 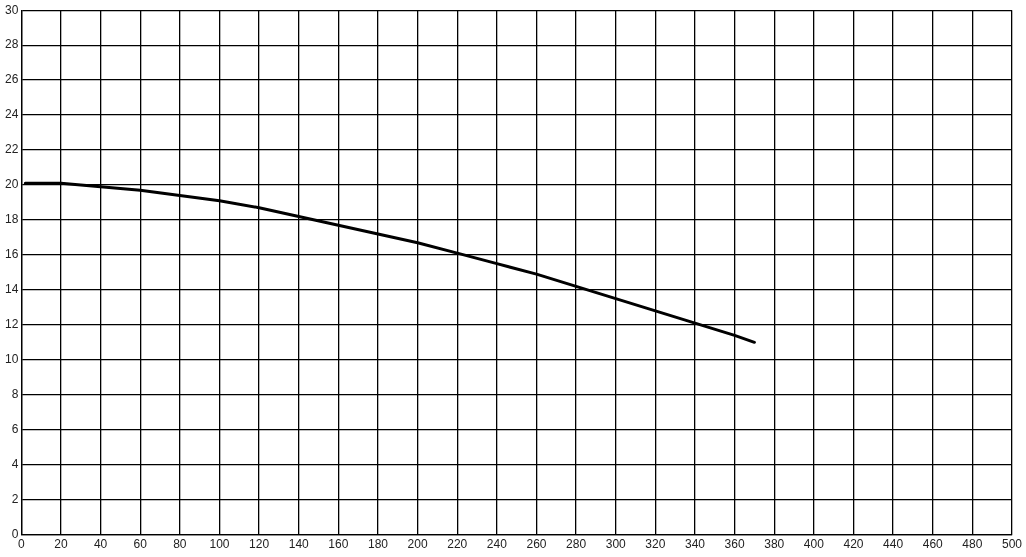 I want to click on y-tick-label: 26, so click(x=11, y=79).